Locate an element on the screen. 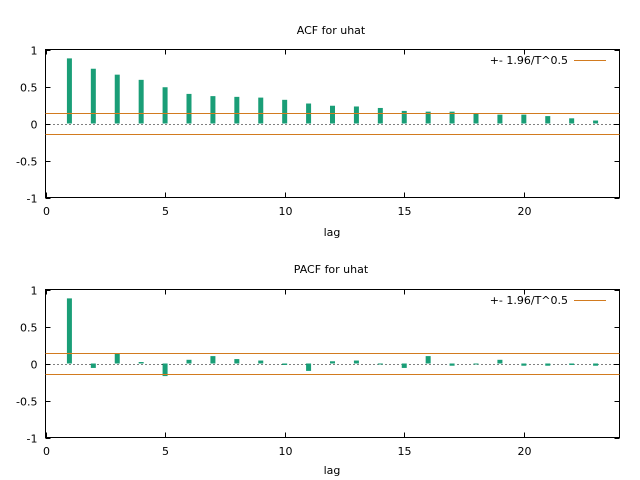  pacf-x-tick-label: 15 is located at coordinates (405, 451).